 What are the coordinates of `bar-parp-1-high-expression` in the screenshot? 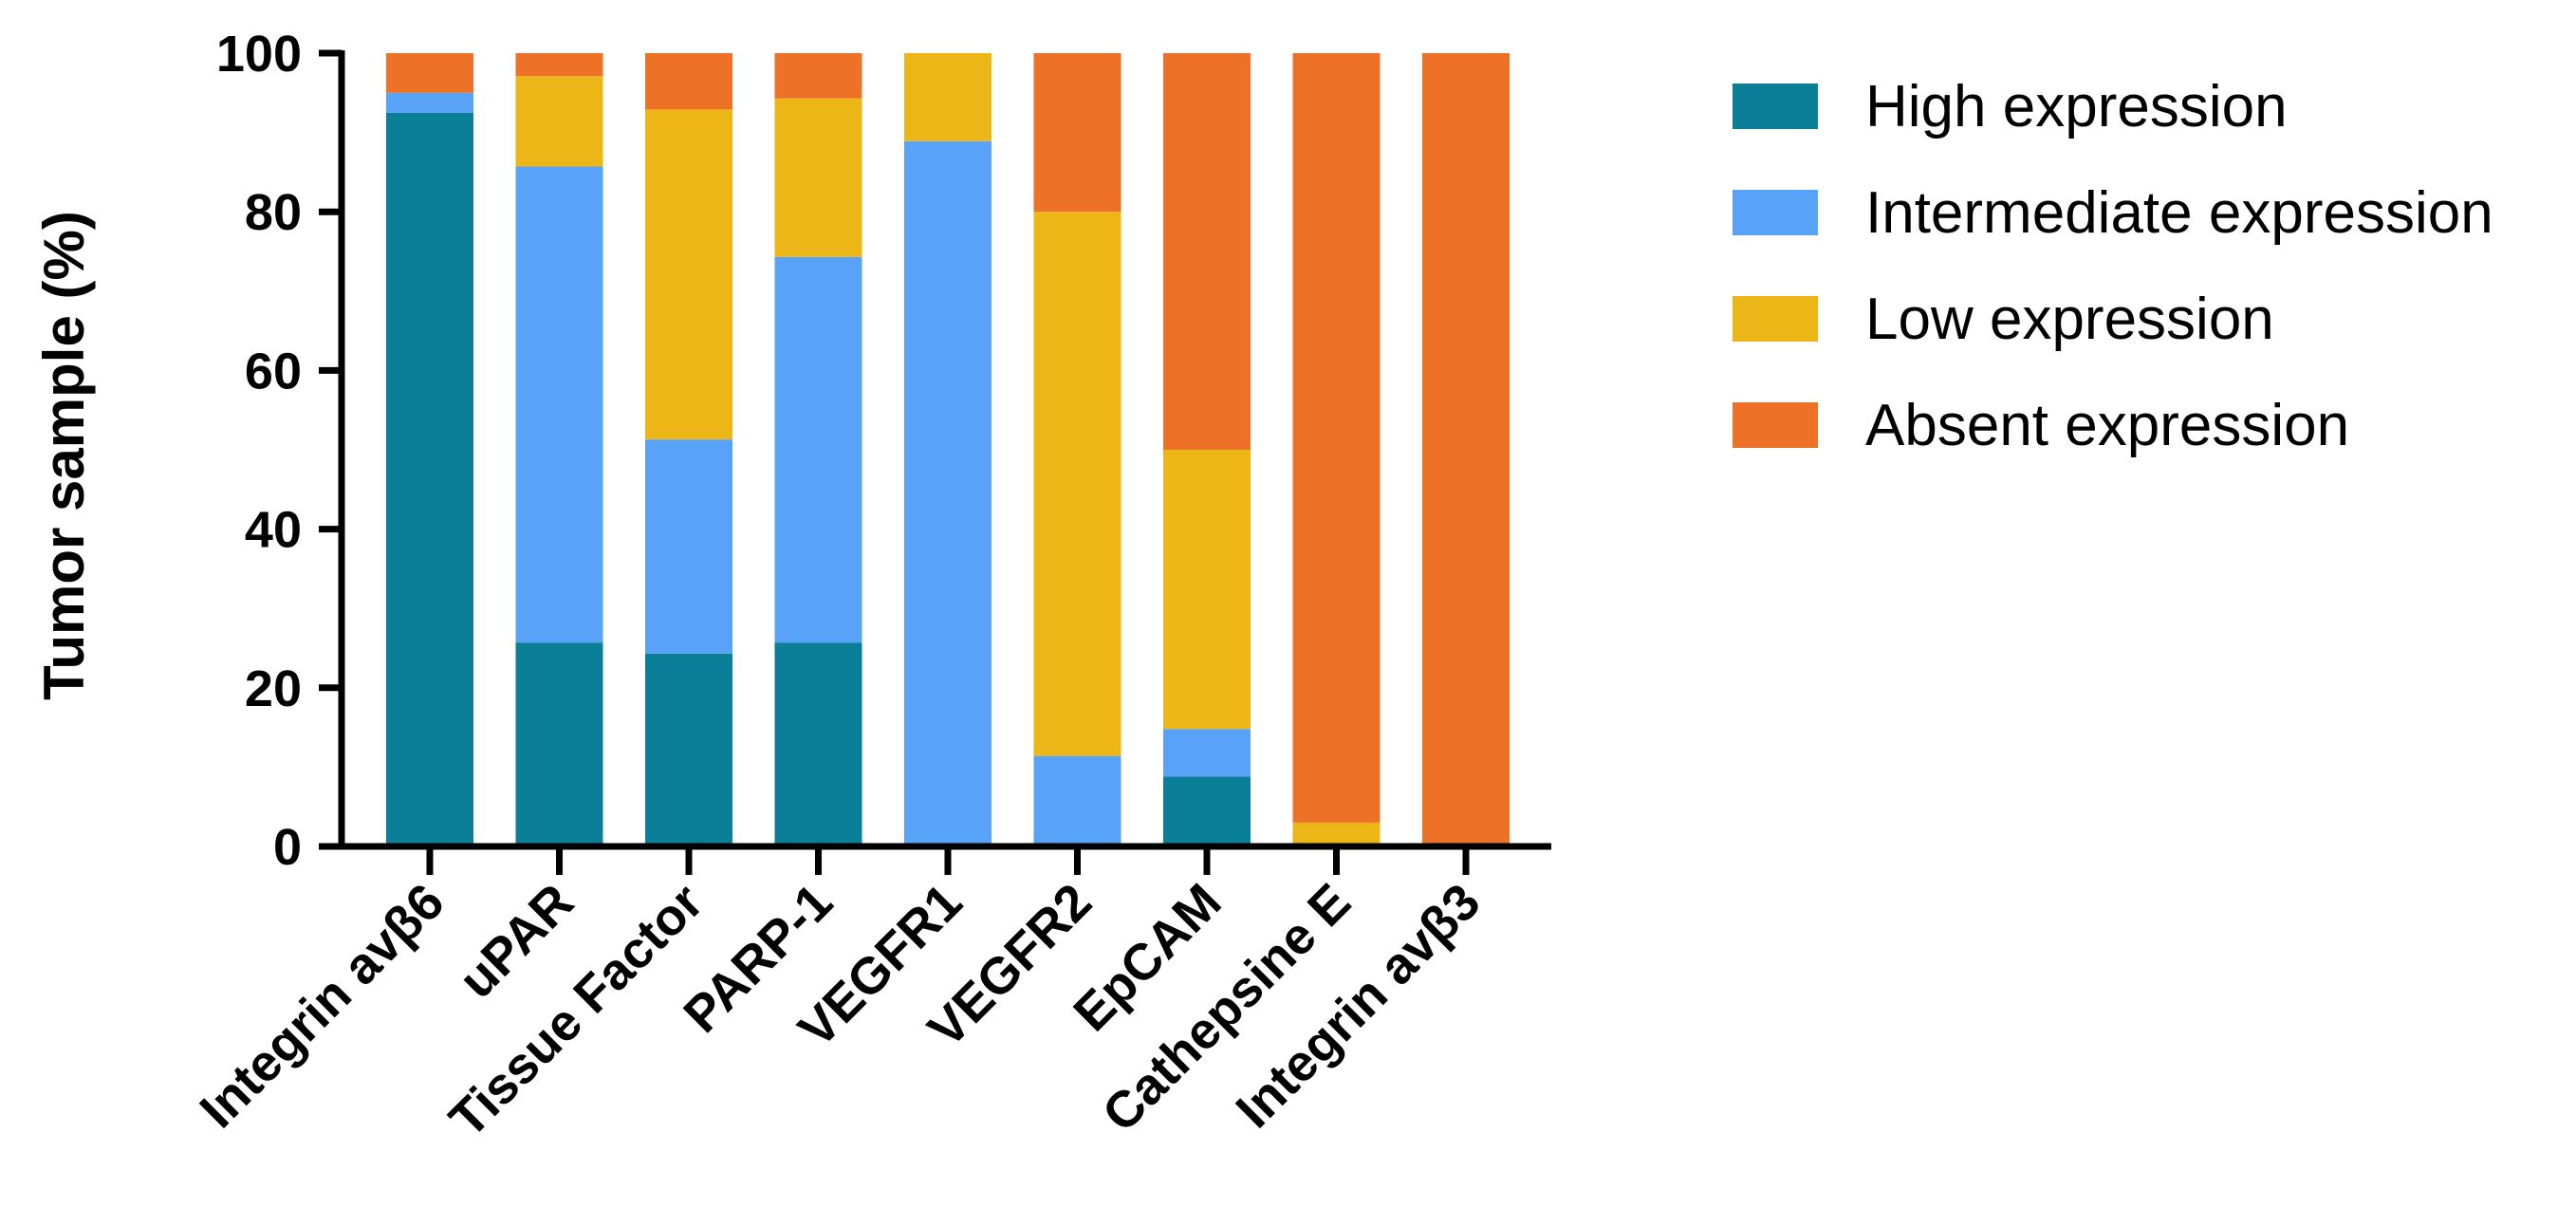 It's located at (818, 744).